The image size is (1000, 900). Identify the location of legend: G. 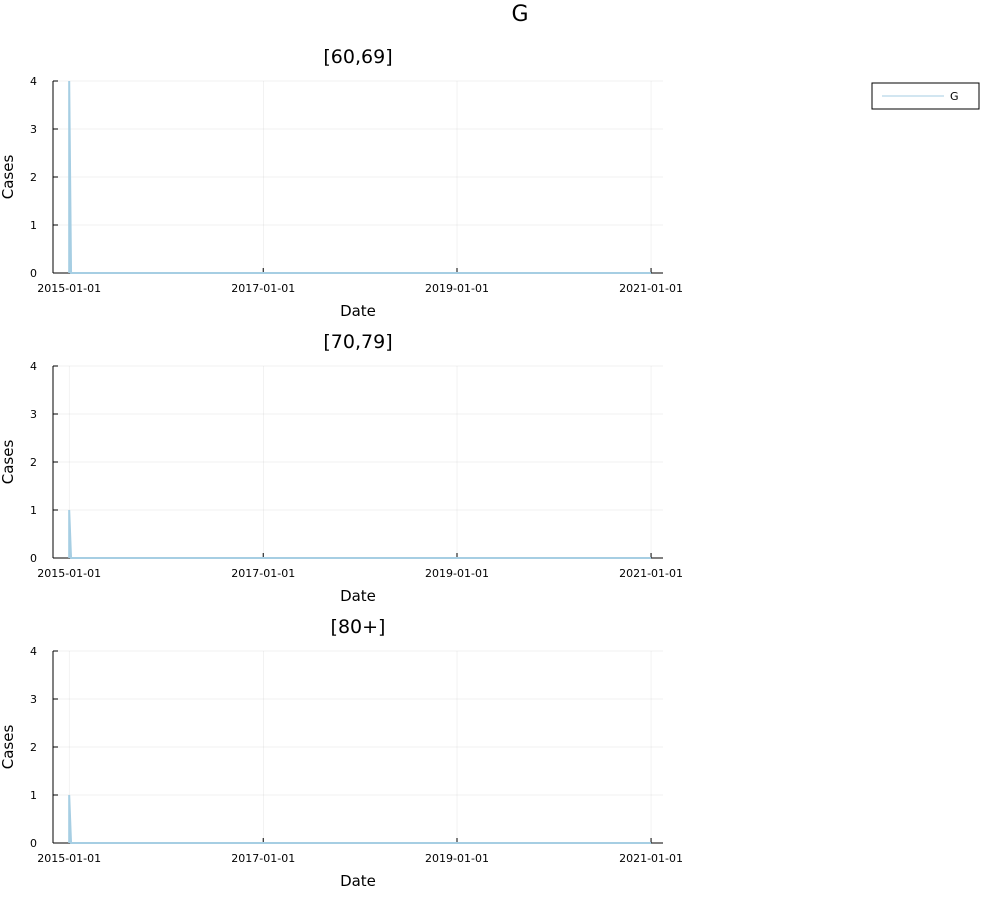
(925, 96).